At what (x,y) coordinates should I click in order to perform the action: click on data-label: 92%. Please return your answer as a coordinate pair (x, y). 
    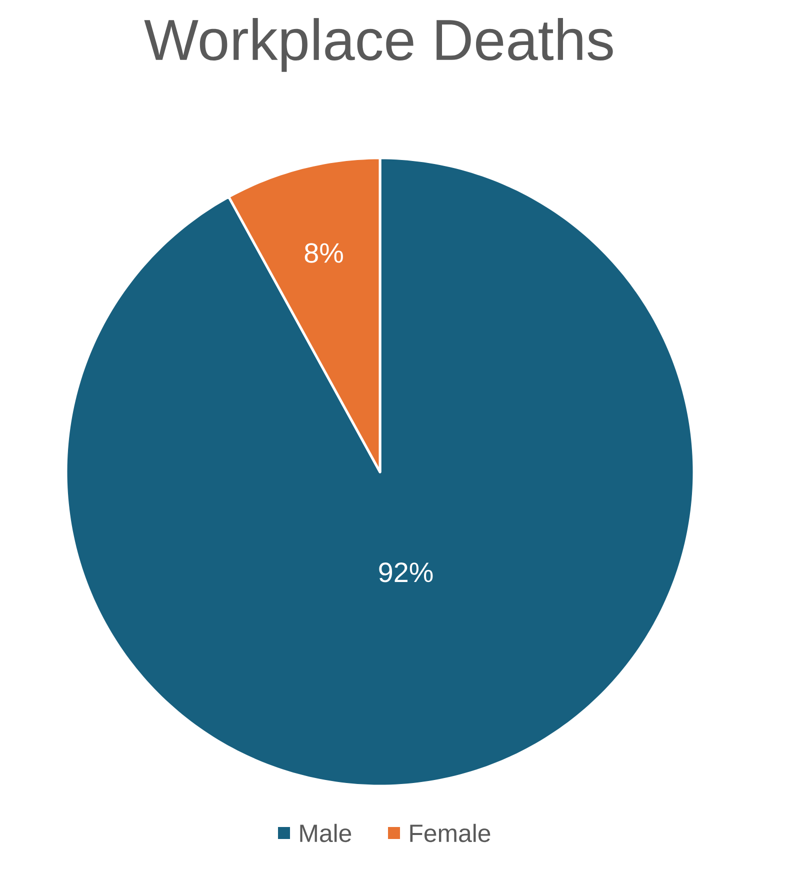
    Looking at the image, I should click on (406, 572).